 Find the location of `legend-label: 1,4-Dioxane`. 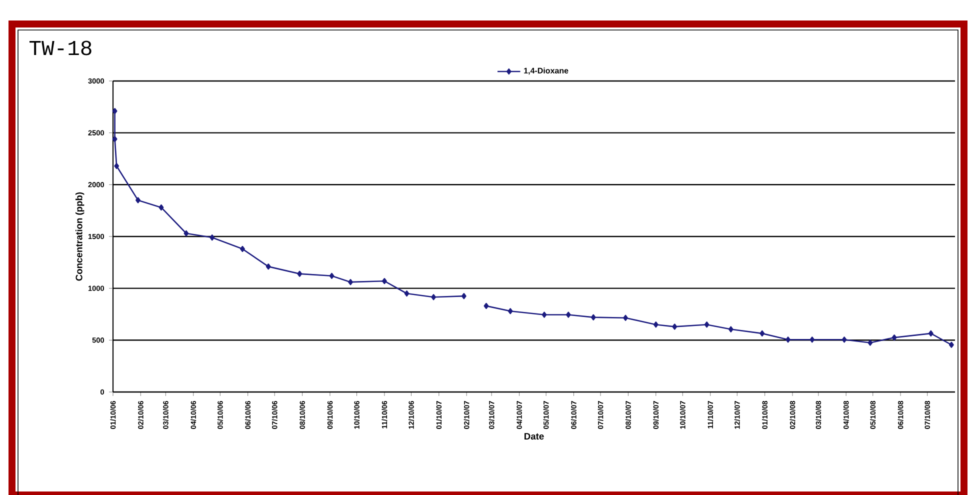

legend-label: 1,4-Dioxane is located at coordinates (546, 71).